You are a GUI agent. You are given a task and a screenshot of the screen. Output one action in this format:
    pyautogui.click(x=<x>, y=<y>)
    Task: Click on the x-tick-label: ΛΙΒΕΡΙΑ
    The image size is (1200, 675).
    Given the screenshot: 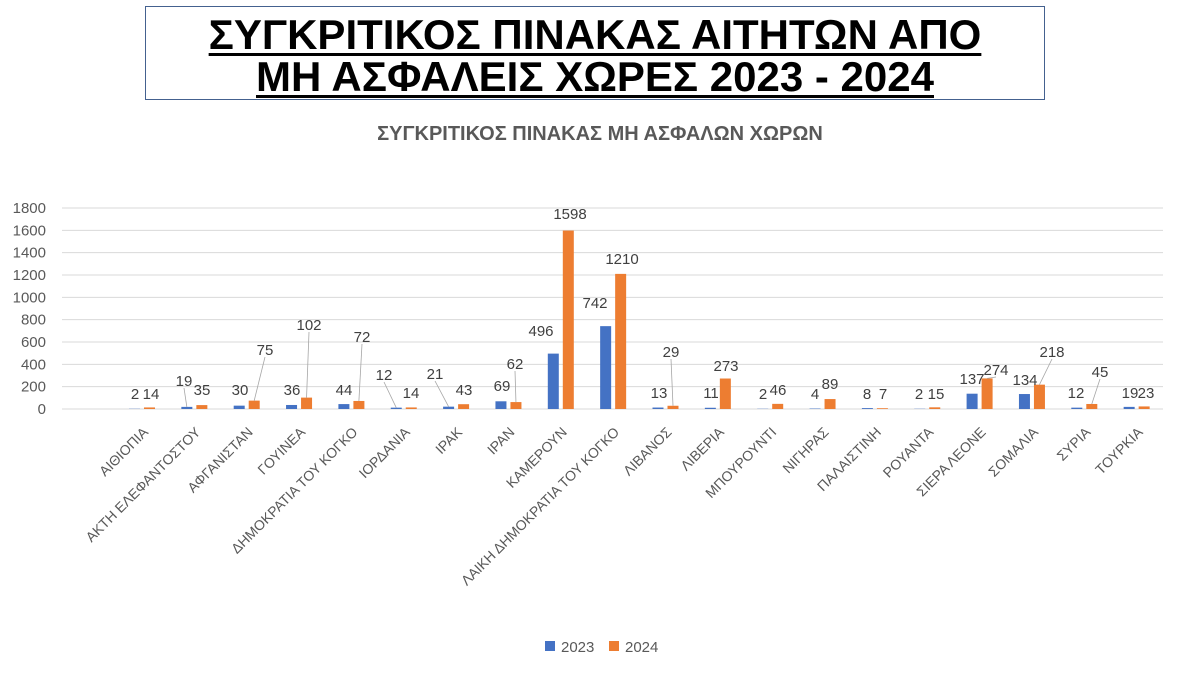 What is the action you would take?
    pyautogui.click(x=702, y=448)
    